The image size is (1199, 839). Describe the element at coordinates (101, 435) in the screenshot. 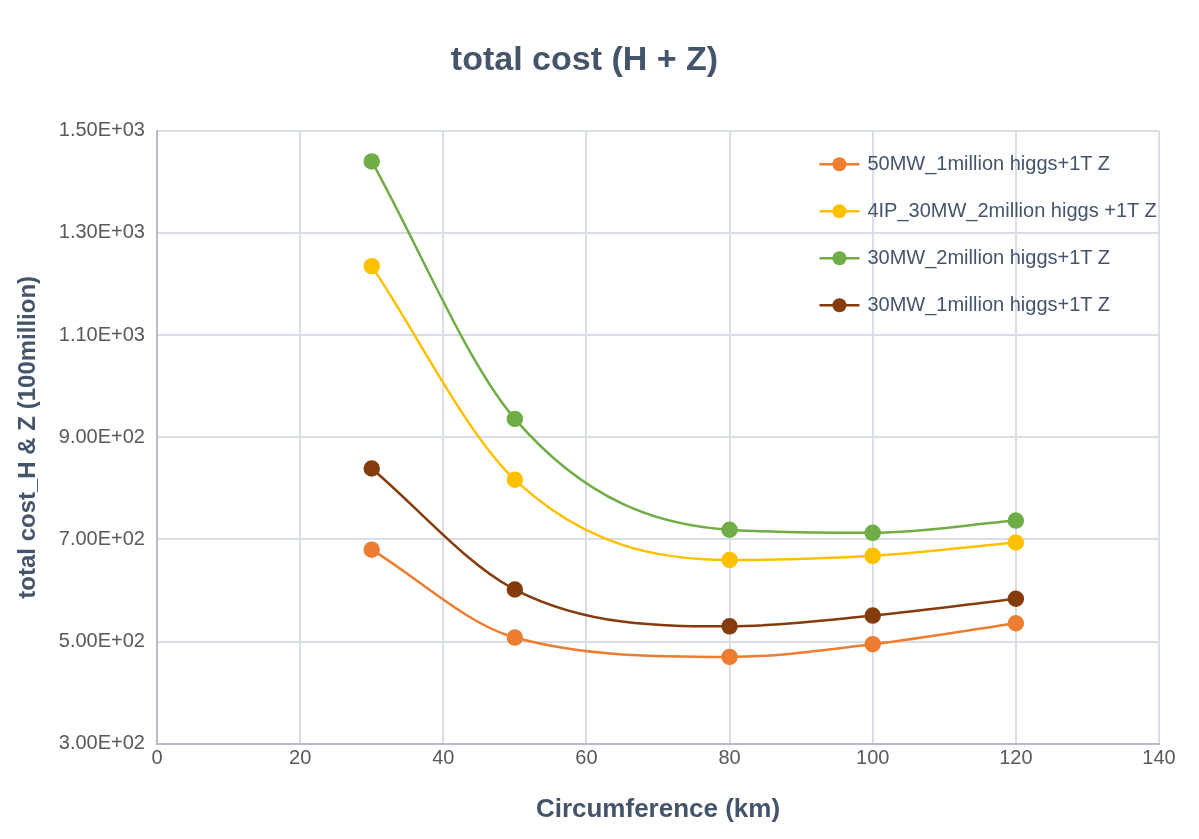

I see `y-tick-label: 9.00E+02` at that location.